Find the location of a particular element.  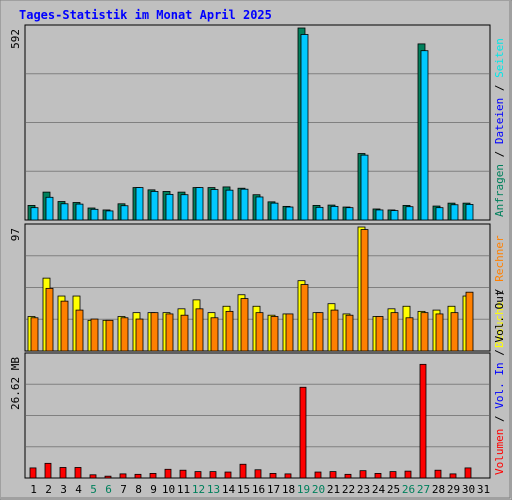

x-tick-label: 7 is located at coordinates (123, 489).